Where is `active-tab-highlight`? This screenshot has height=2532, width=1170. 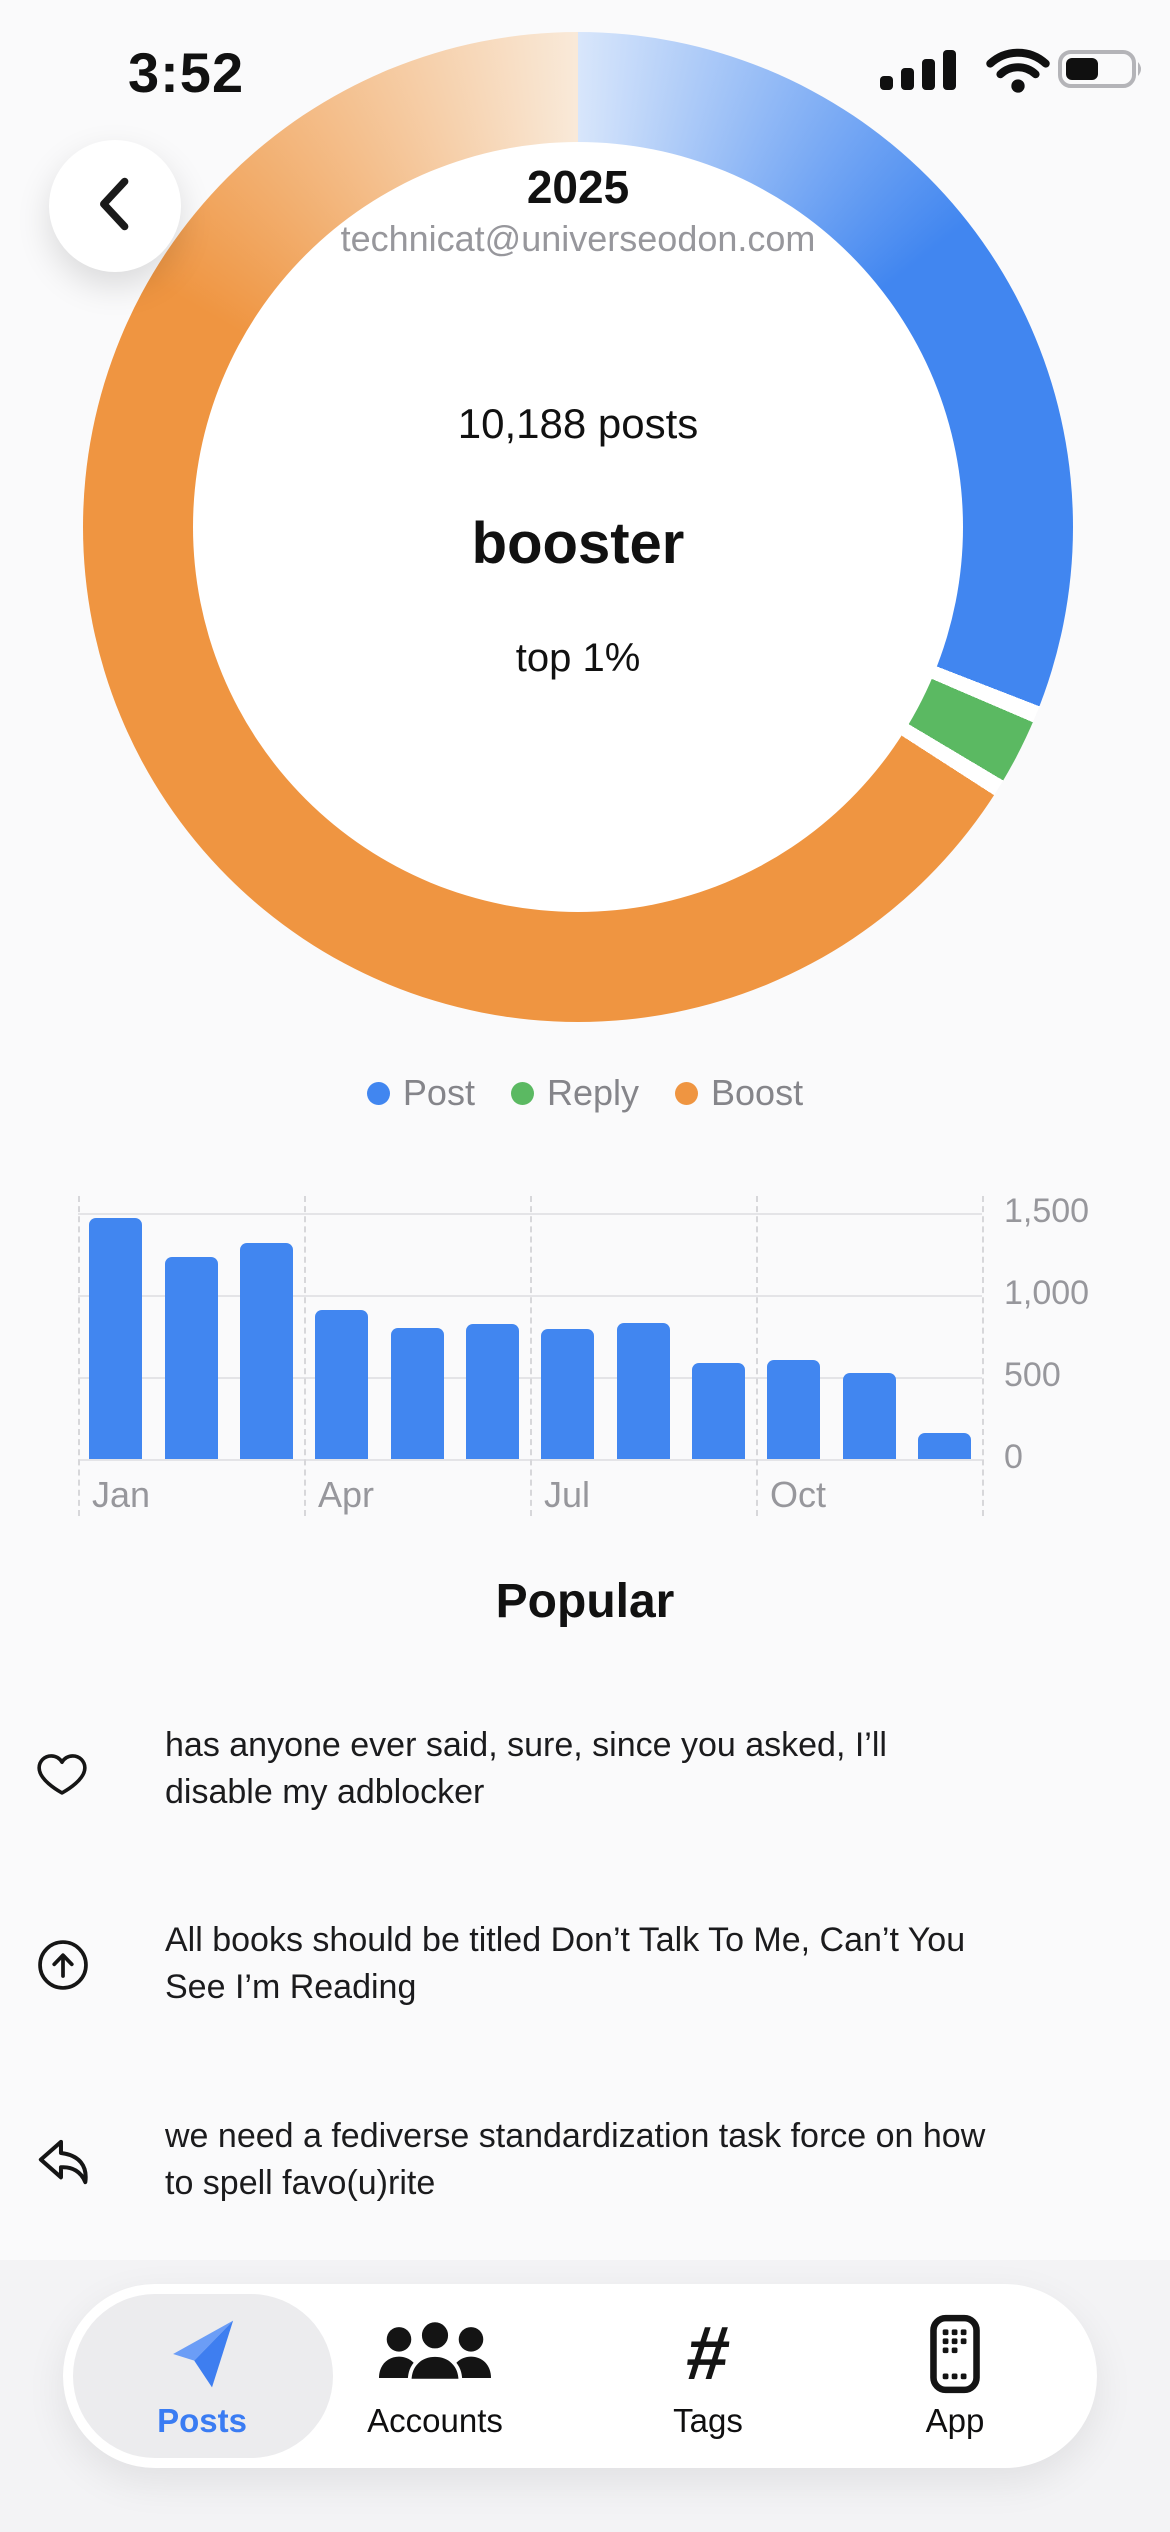 active-tab-highlight is located at coordinates (203, 2376).